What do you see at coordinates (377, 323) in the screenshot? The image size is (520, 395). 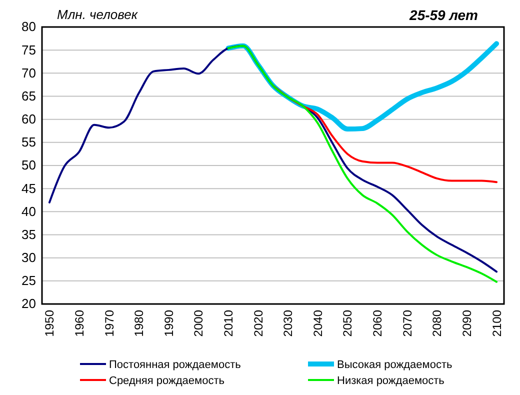 I see `x-tick-label: 2060` at bounding box center [377, 323].